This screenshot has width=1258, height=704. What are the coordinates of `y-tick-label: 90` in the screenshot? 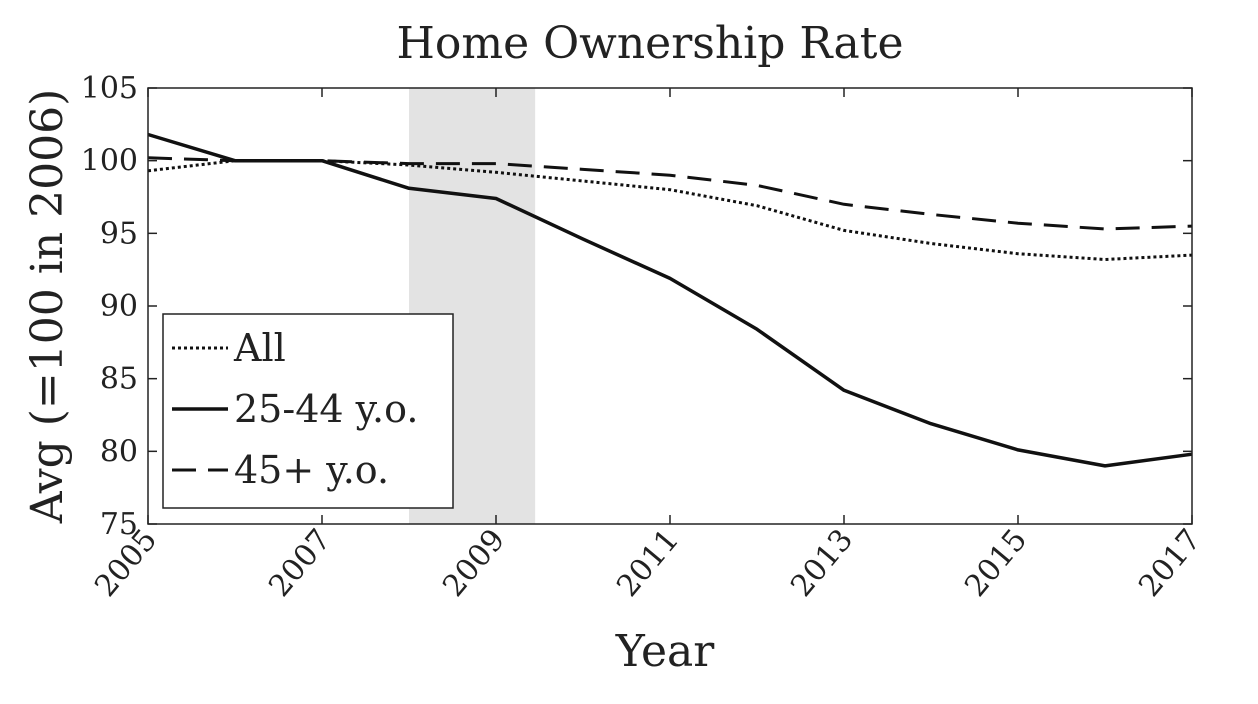 It's located at (119, 306).